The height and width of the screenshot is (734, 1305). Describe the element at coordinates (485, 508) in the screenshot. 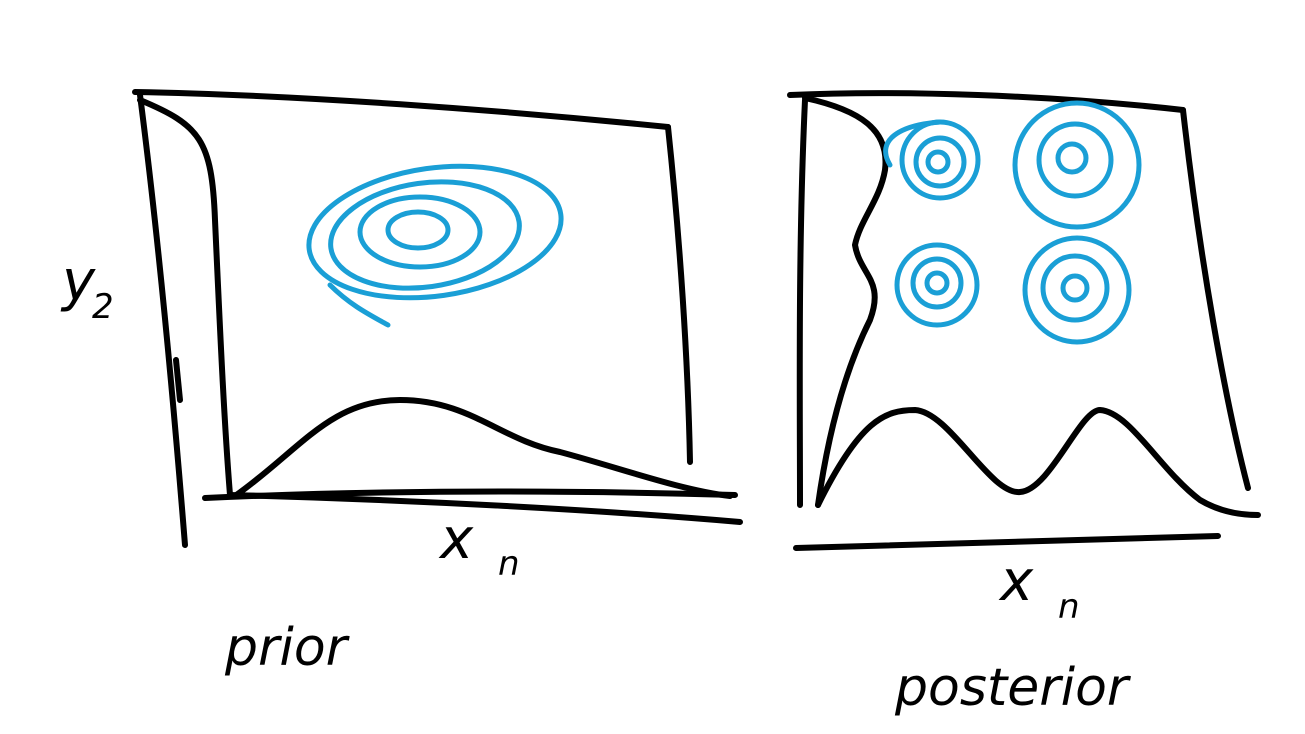

I see `baseline` at that location.